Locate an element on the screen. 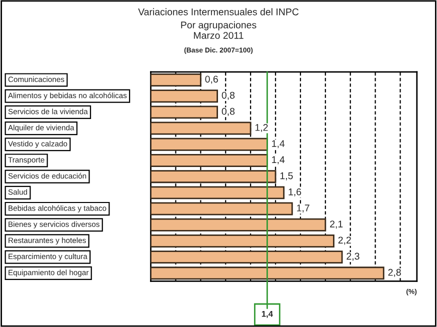 The height and width of the screenshot is (327, 437). data-label: 2,8 is located at coordinates (394, 272).